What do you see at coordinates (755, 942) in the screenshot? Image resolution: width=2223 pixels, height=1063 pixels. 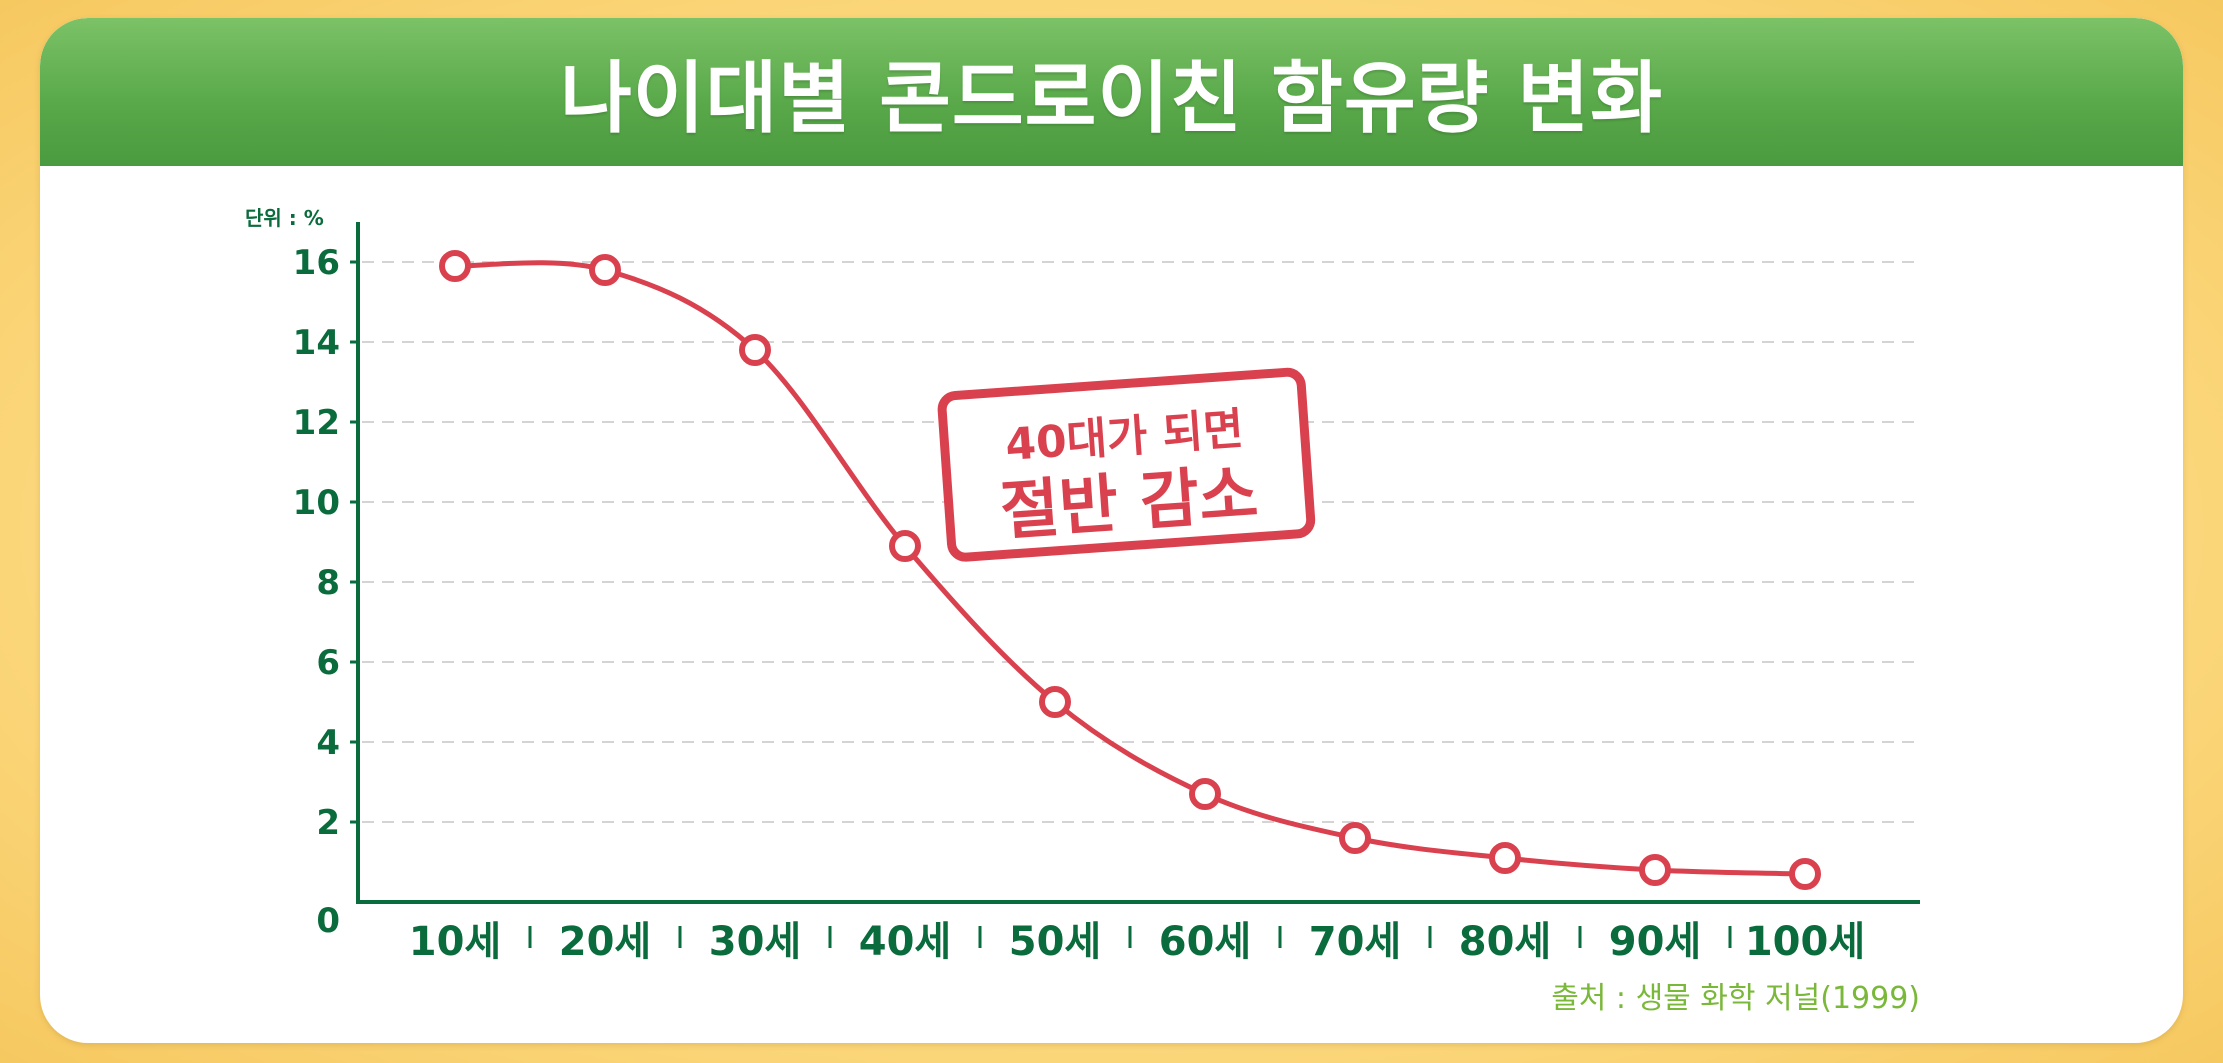 I see `x-tick-label: 30세` at bounding box center [755, 942].